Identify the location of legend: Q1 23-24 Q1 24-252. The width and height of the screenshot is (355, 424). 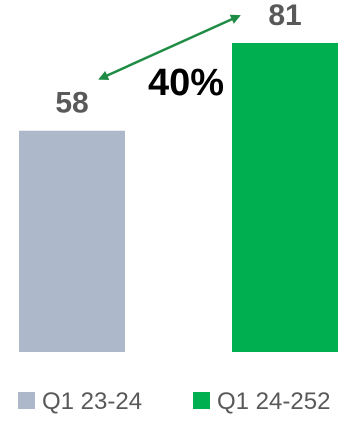
(174, 401).